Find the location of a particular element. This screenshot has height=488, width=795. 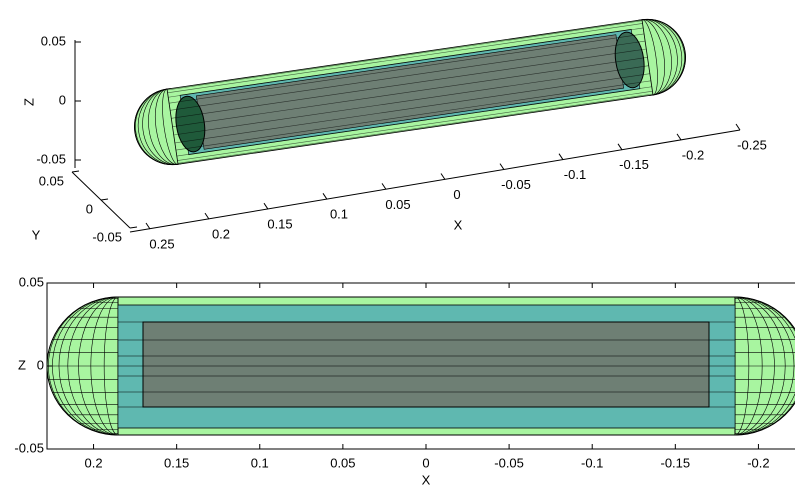

x-tick-label: -0.25 is located at coordinates (752, 144).